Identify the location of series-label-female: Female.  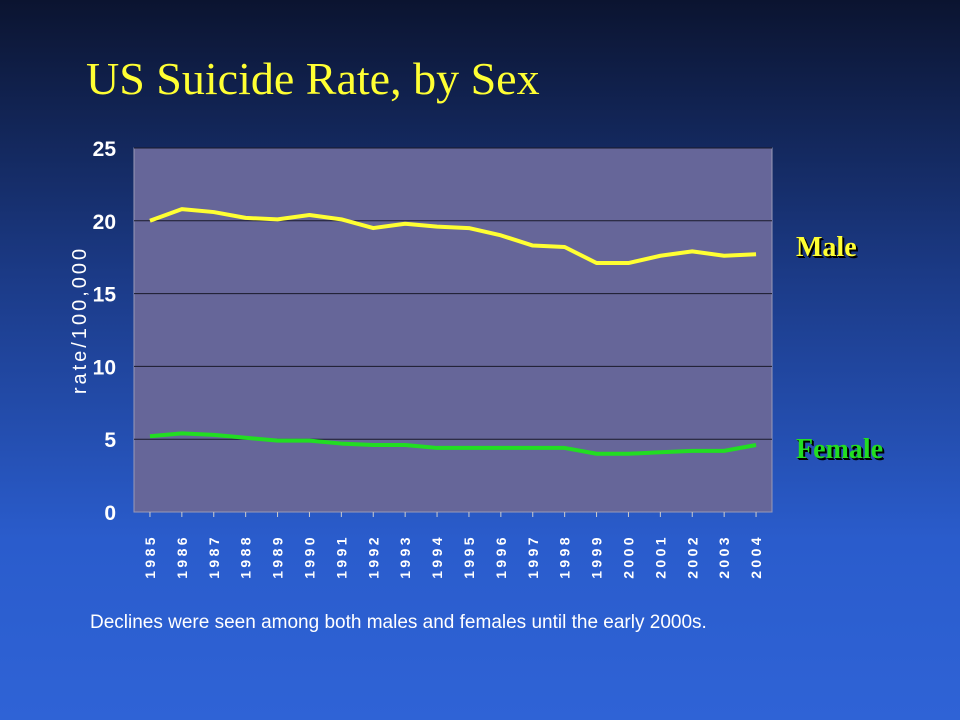
(840, 449).